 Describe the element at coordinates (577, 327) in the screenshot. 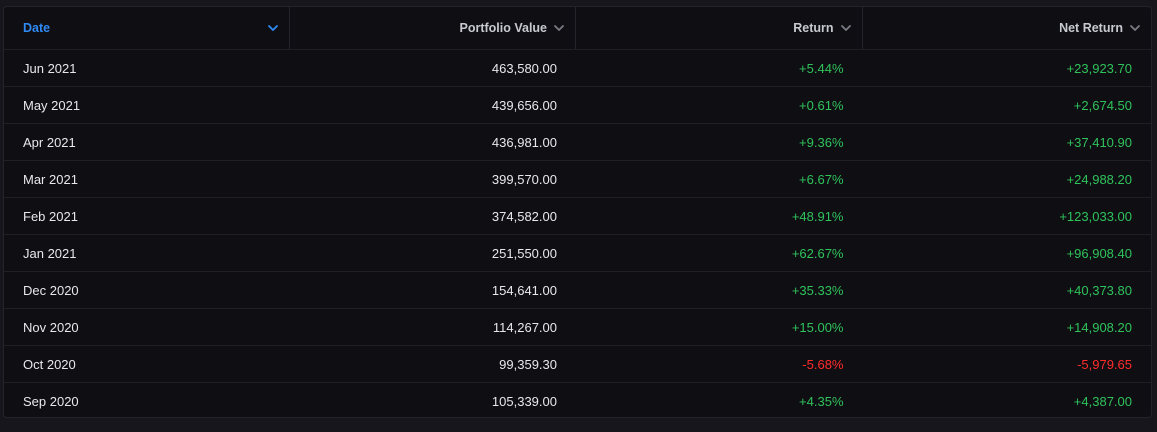

I see `table-row: Nov 2020 114,267.00 +15.00% +14,908.20` at that location.